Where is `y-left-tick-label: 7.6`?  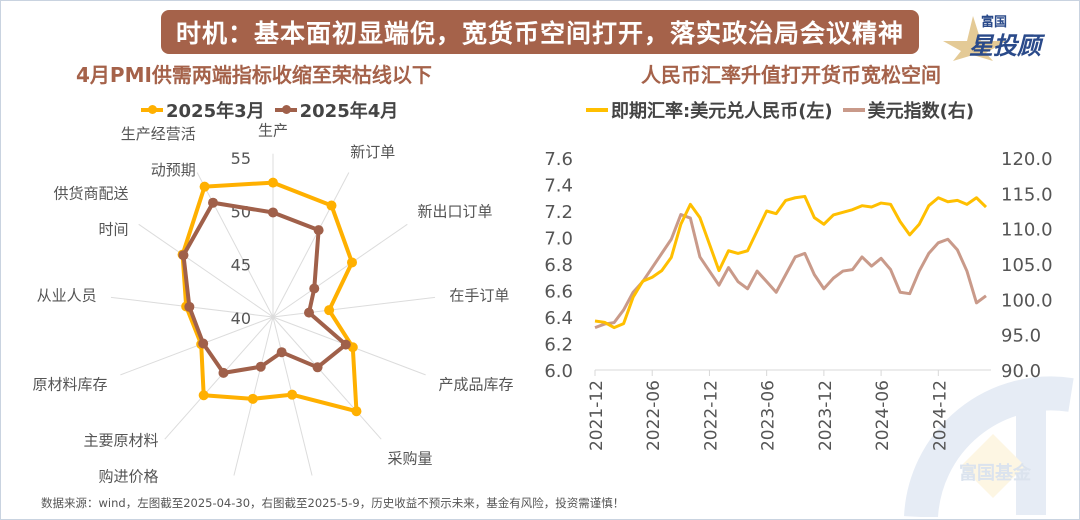 y-left-tick-label: 7.6 is located at coordinates (558, 159).